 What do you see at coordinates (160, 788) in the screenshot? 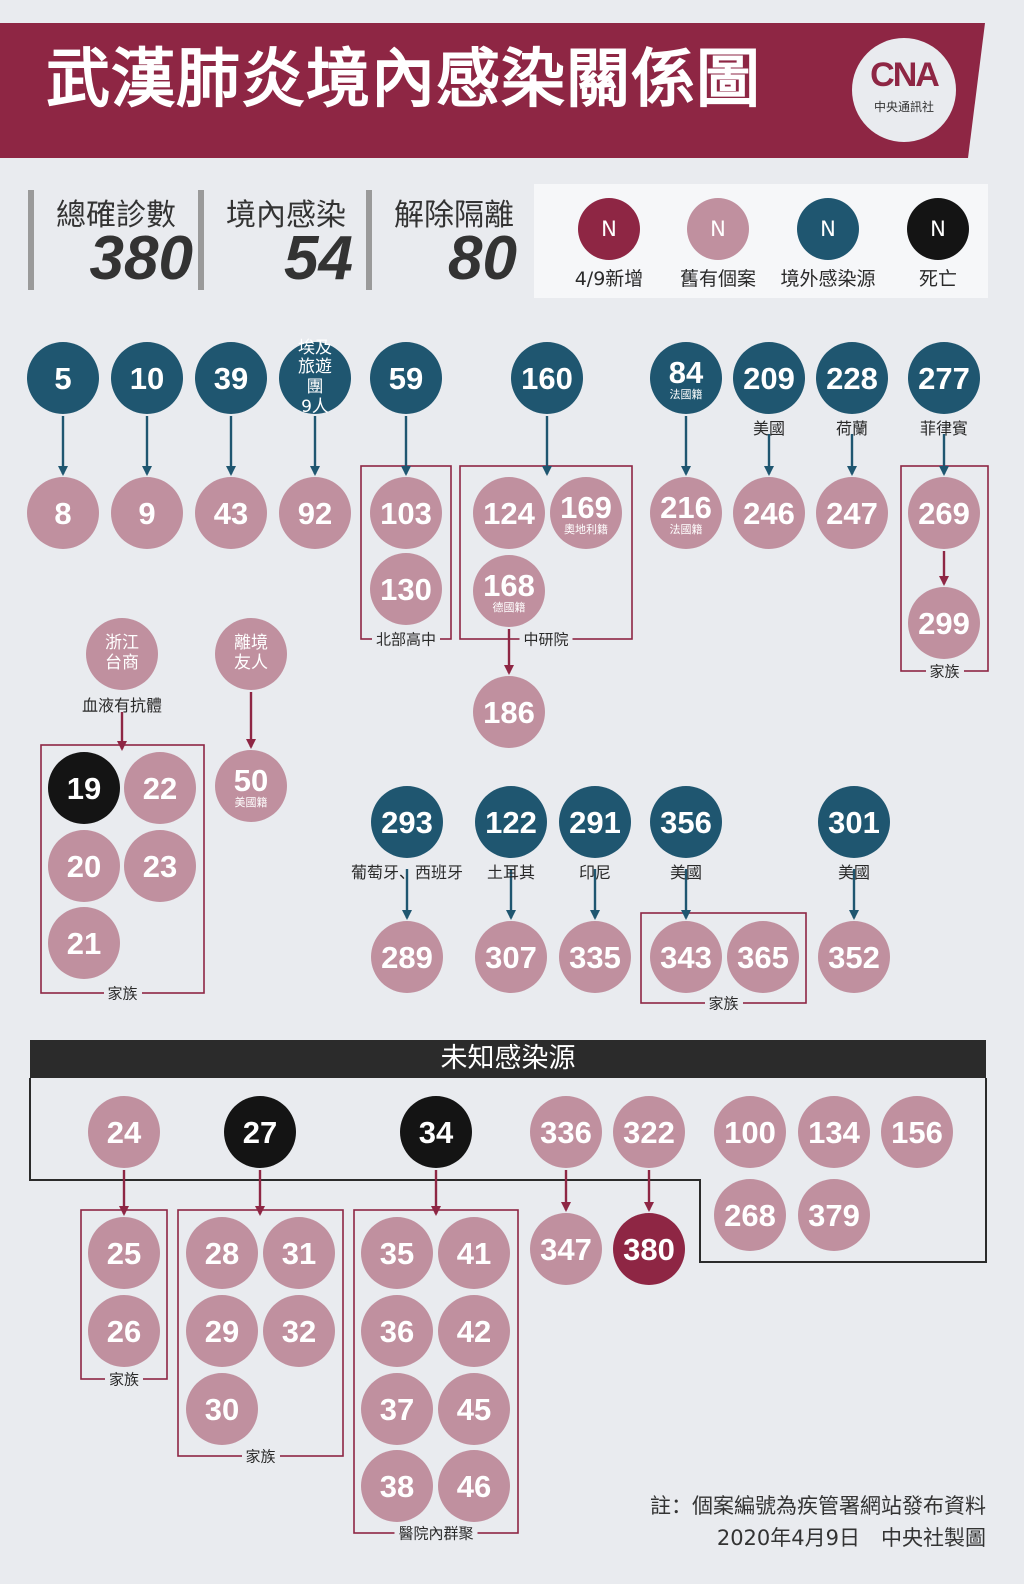
I see `case-node-22: 22` at bounding box center [160, 788].